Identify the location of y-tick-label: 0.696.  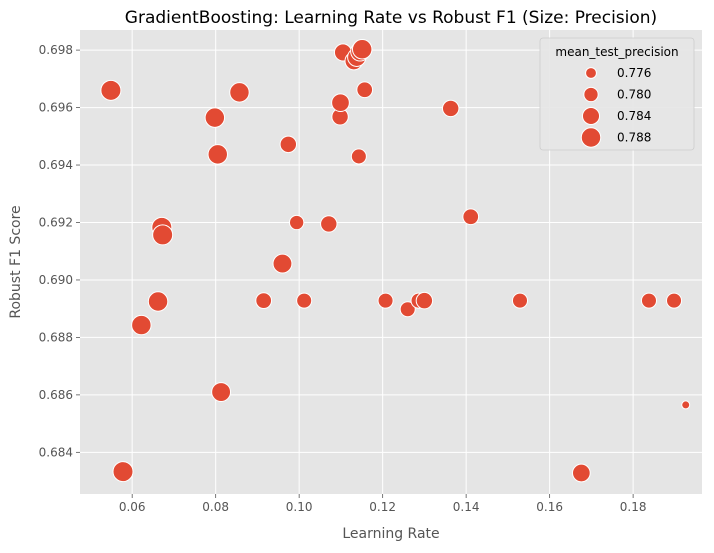
(56, 108).